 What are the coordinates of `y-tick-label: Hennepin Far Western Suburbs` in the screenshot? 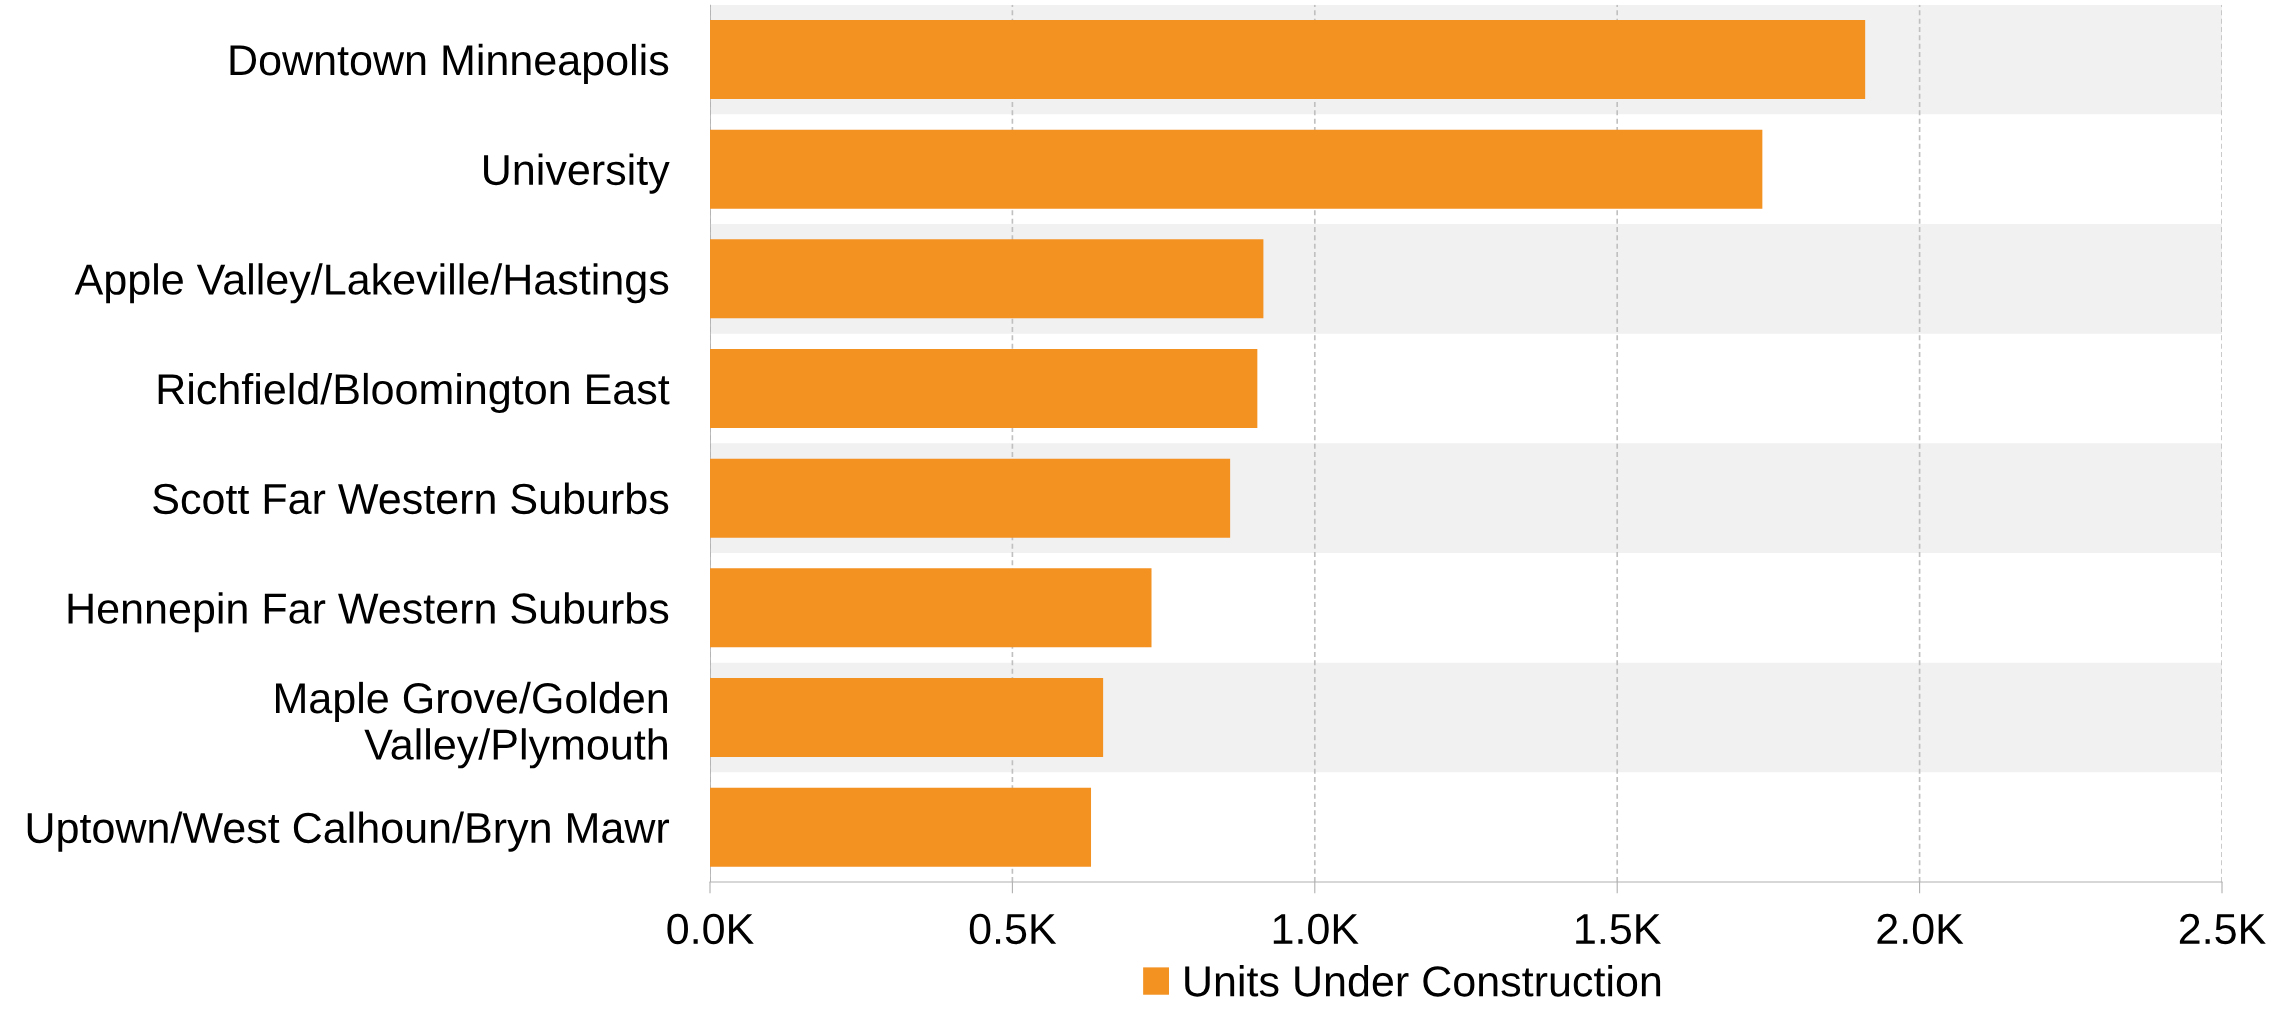 It's located at (368, 612).